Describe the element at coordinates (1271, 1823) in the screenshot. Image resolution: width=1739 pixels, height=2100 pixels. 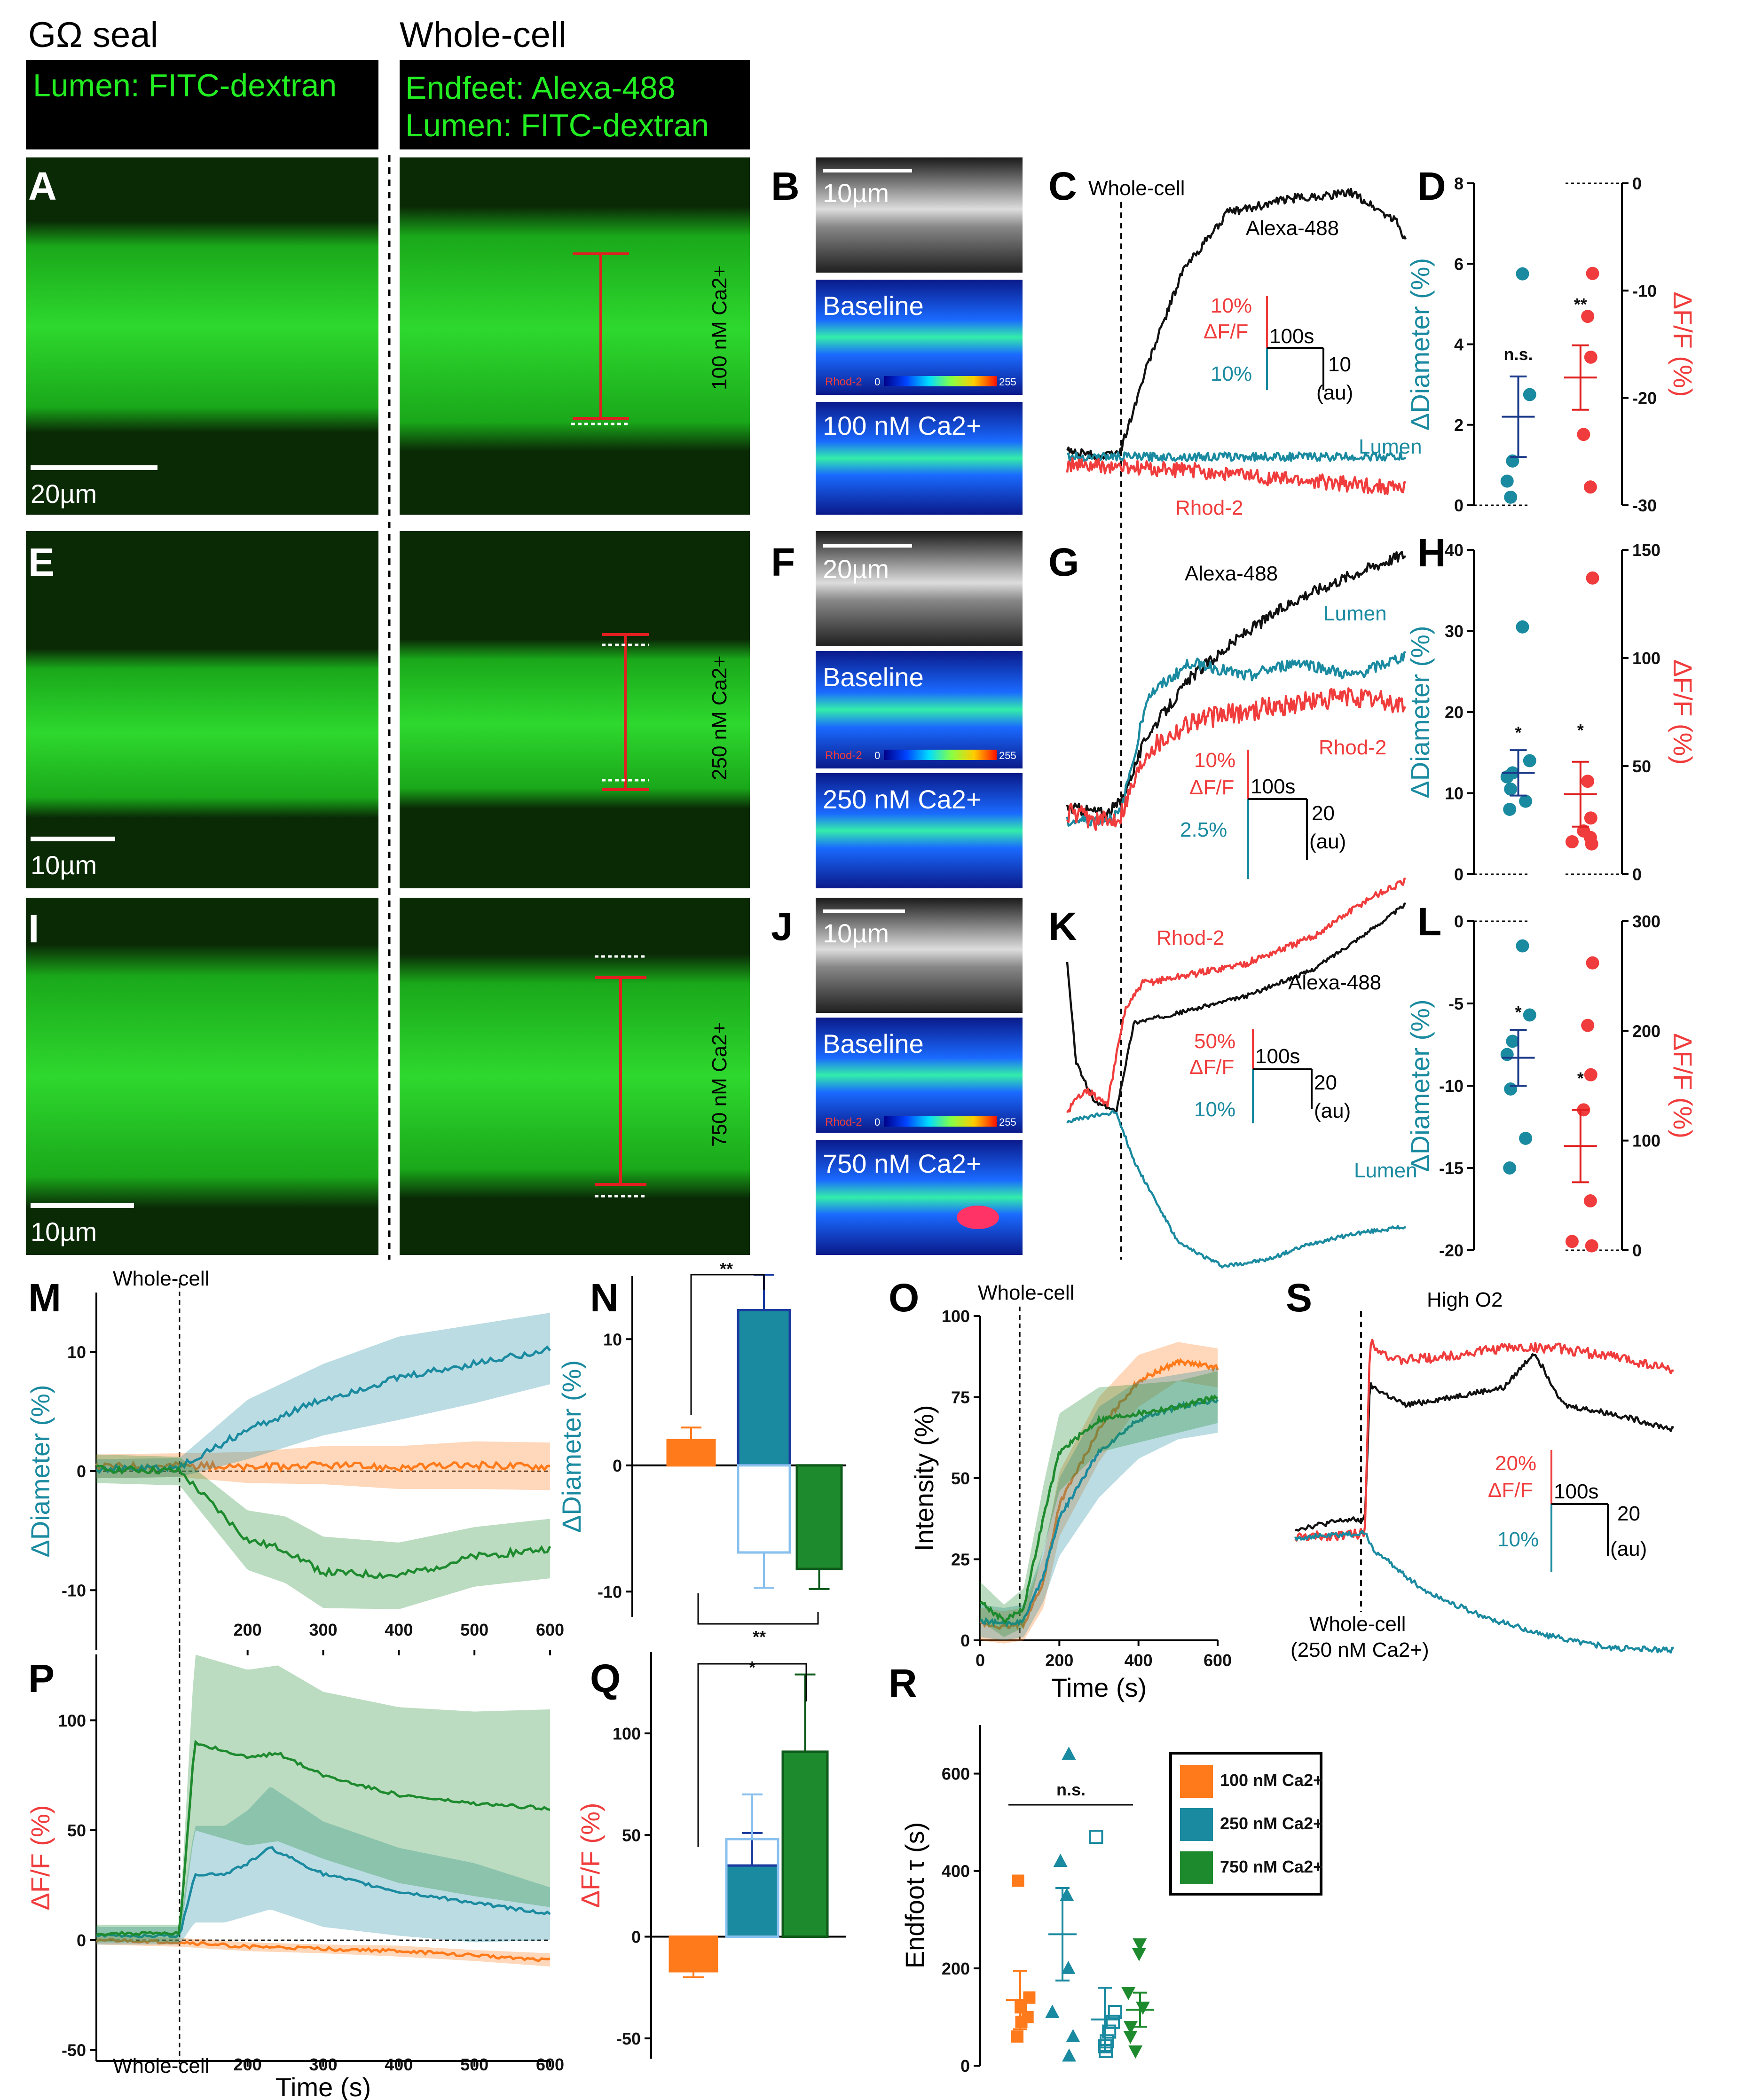
I see `legend-label-1: 250 nM Ca2+` at that location.